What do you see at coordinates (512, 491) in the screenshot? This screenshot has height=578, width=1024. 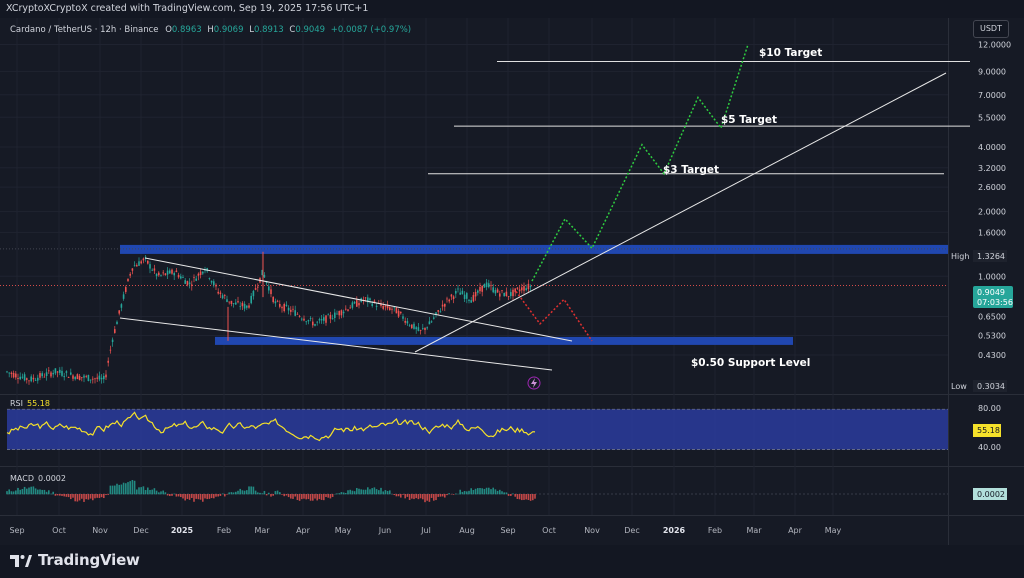 I see `macd-pane` at bounding box center [512, 491].